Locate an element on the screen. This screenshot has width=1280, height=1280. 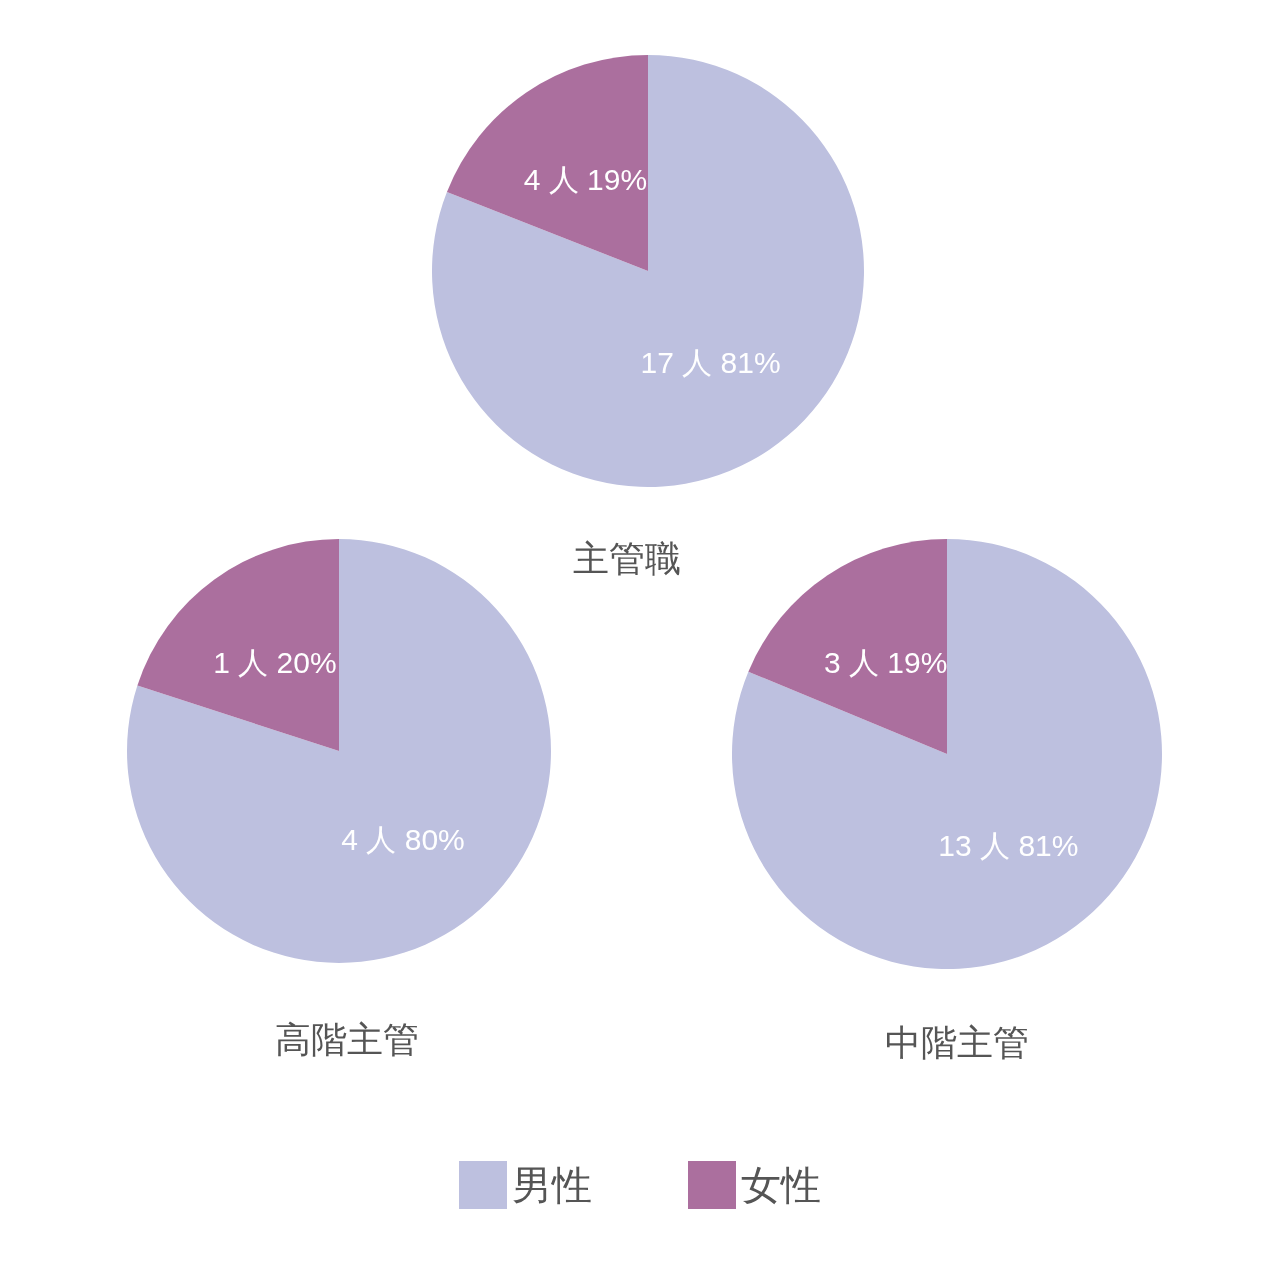
slice-label: 中階主管 is located at coordinates (957, 1042).